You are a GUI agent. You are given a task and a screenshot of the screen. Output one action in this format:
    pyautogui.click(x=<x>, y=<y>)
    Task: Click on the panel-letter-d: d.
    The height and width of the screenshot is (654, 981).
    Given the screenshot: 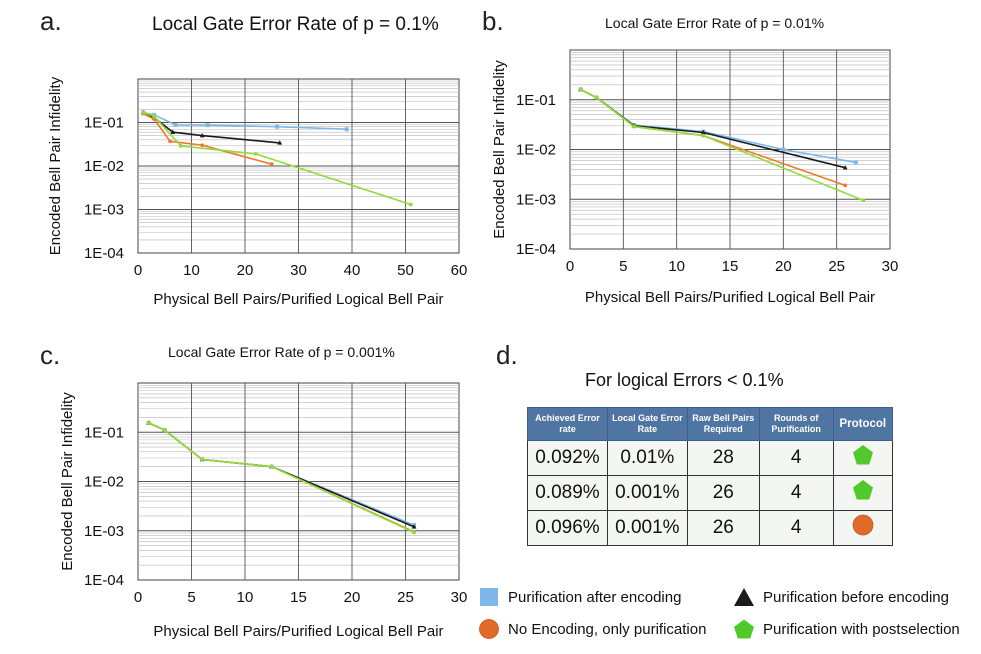 What is the action you would take?
    pyautogui.click(x=507, y=355)
    